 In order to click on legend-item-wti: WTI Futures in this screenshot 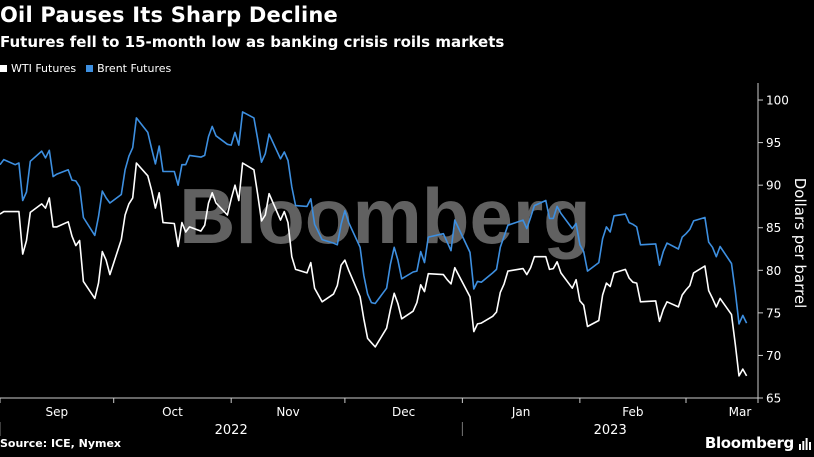, I will do `click(38, 68)`.